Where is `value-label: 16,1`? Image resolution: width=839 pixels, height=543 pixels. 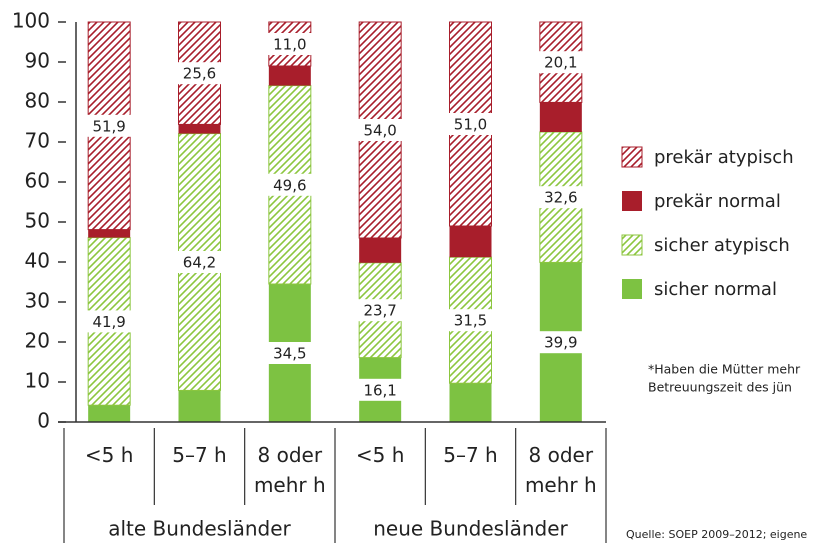 value-label: 16,1 is located at coordinates (379, 390).